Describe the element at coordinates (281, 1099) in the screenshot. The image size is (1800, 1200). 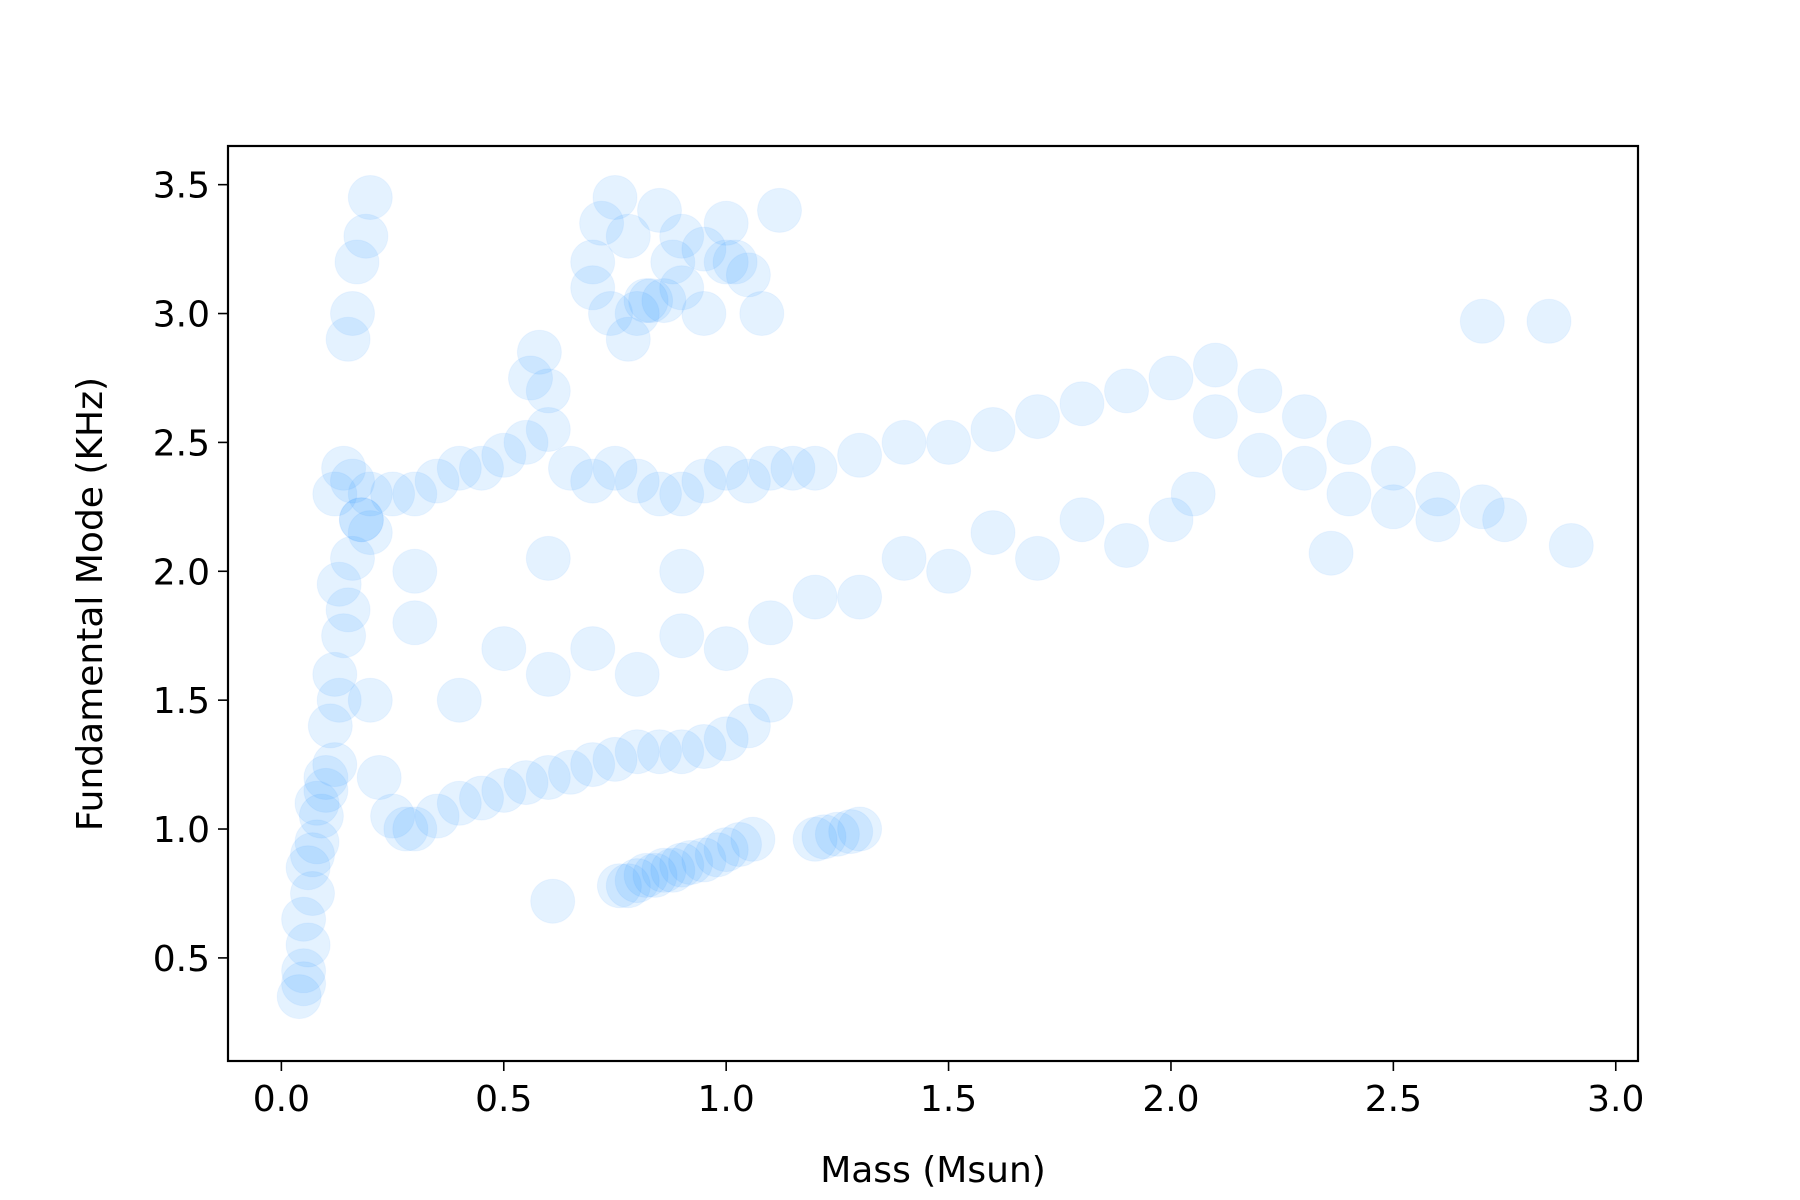
I see `x-tick-label: 0.0` at that location.